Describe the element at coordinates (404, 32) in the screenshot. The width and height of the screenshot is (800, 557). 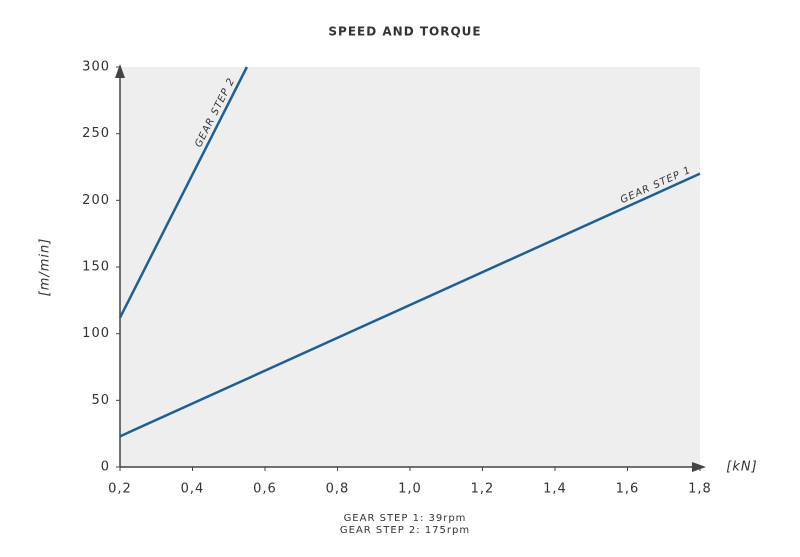
I see `chart-title: SPEED AND TORQUE` at that location.